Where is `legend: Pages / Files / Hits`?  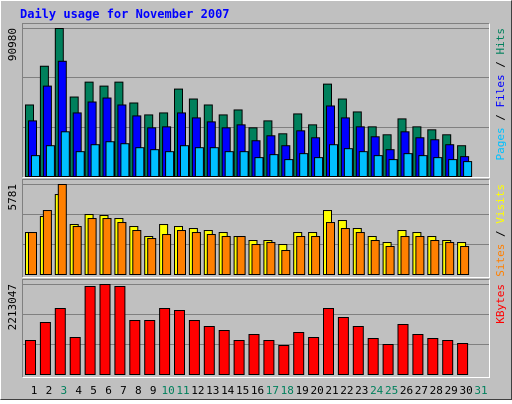
legend: Pages / Files / Hits is located at coordinates (500, 94).